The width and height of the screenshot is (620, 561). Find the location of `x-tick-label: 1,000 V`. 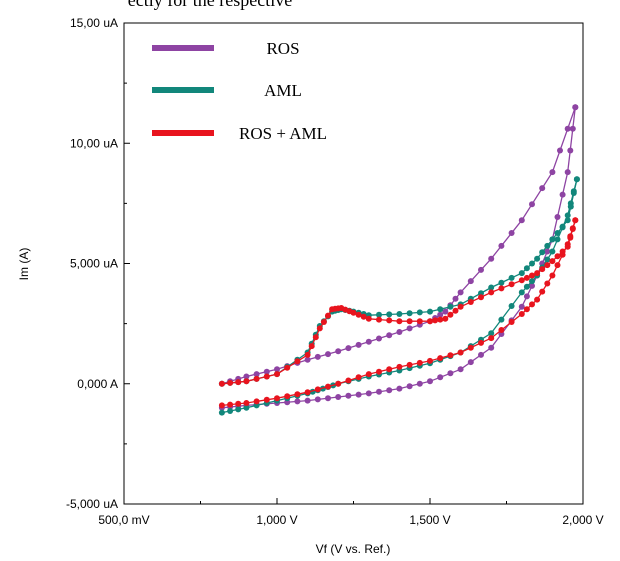

x-tick-label: 1,000 V is located at coordinates (276, 520).